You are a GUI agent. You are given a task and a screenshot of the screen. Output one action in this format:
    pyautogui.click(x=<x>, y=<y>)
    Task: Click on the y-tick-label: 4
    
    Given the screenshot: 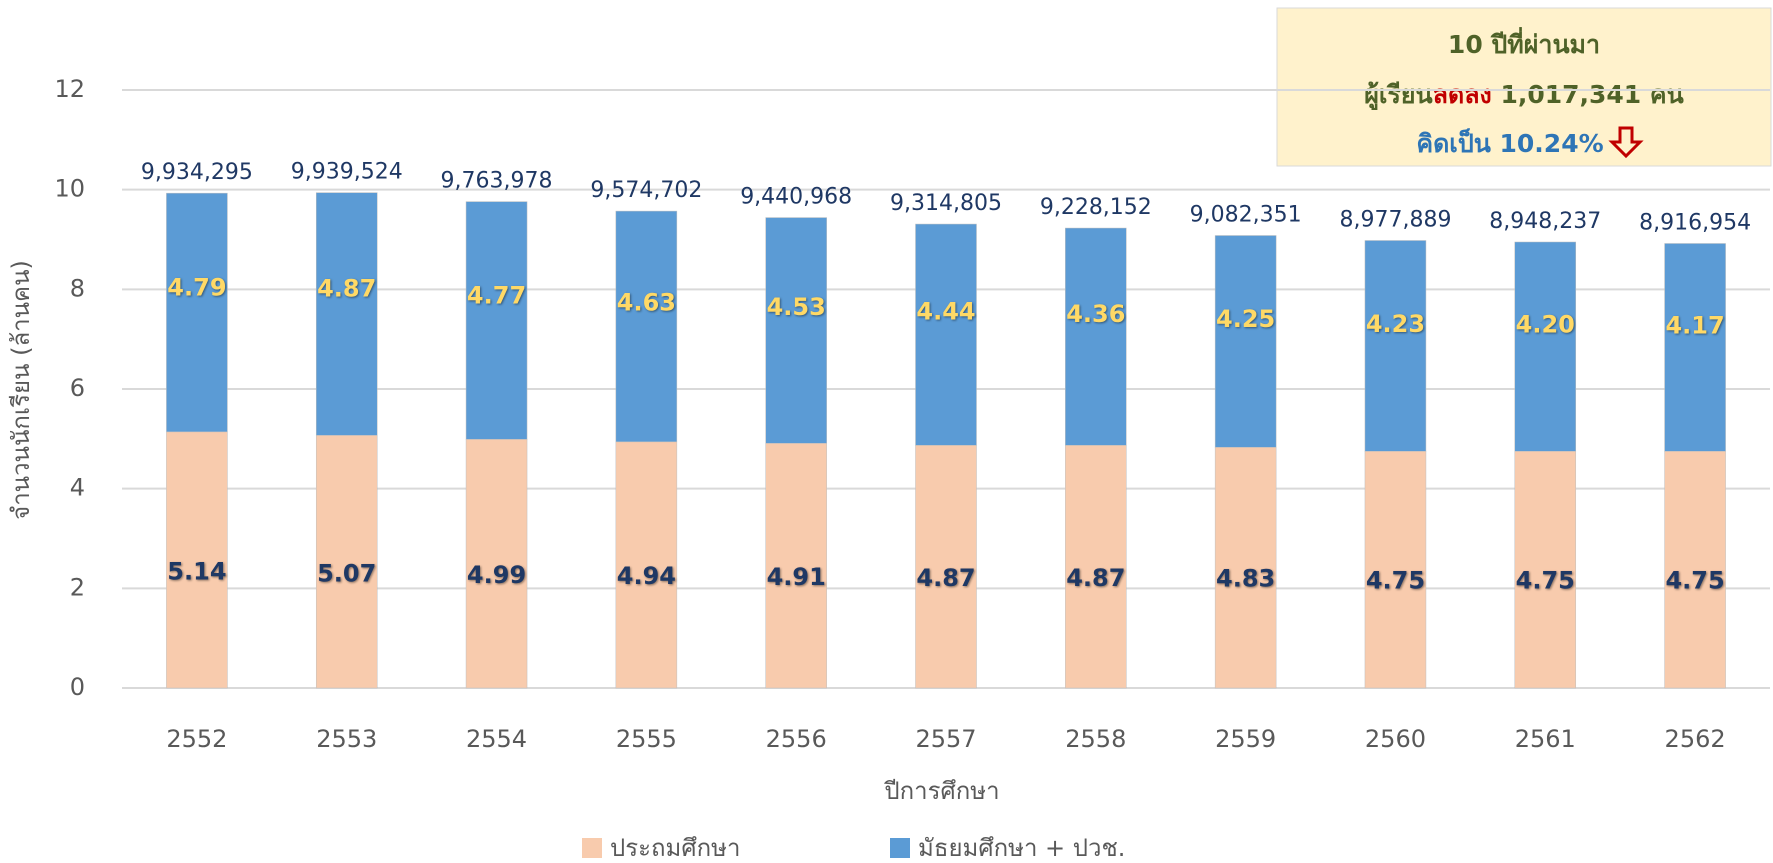 What is the action you would take?
    pyautogui.click(x=77, y=488)
    